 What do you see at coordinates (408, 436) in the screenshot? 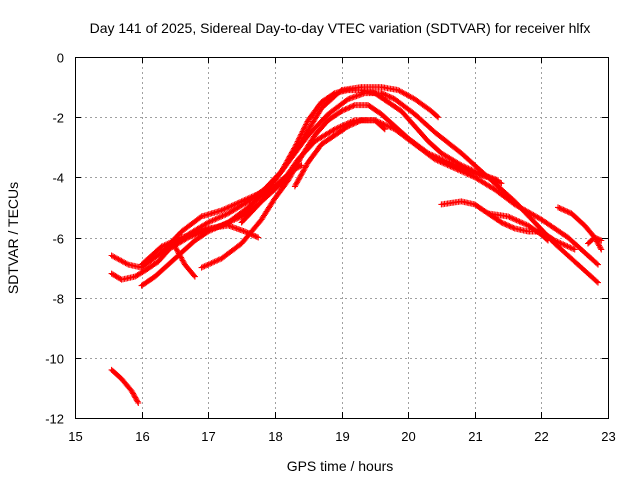
I see `x-tick-label: 20` at bounding box center [408, 436].